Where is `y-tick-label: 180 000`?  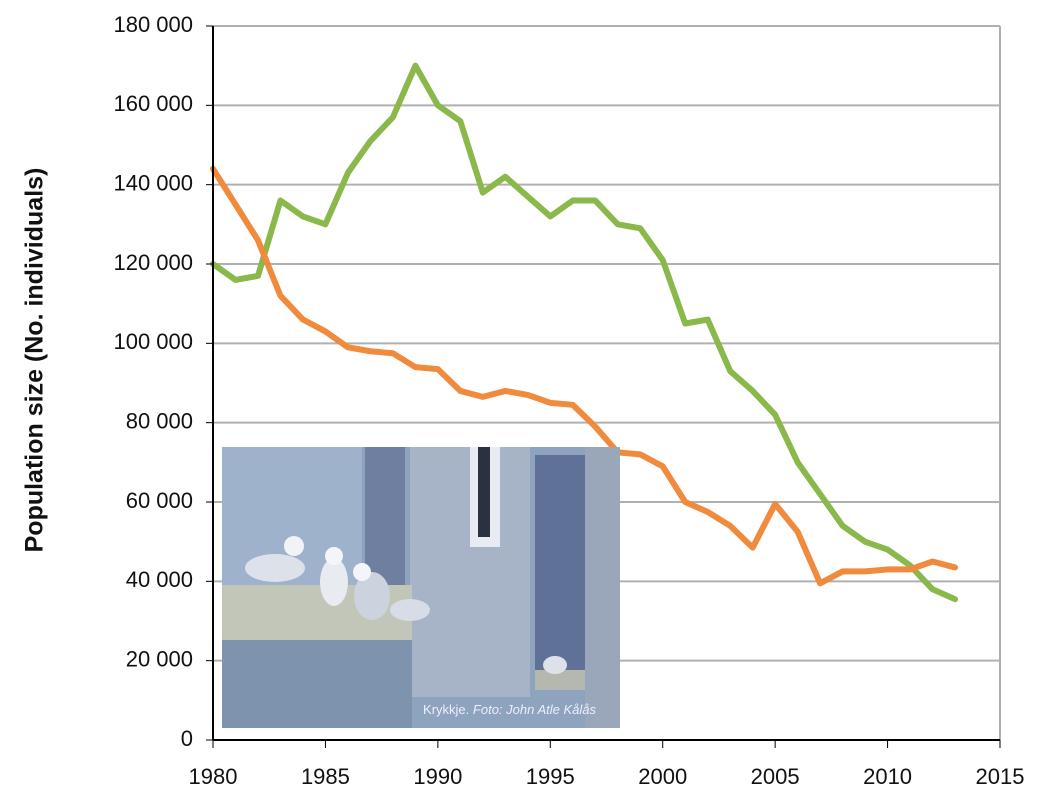
y-tick-label: 180 000 is located at coordinates (153, 24).